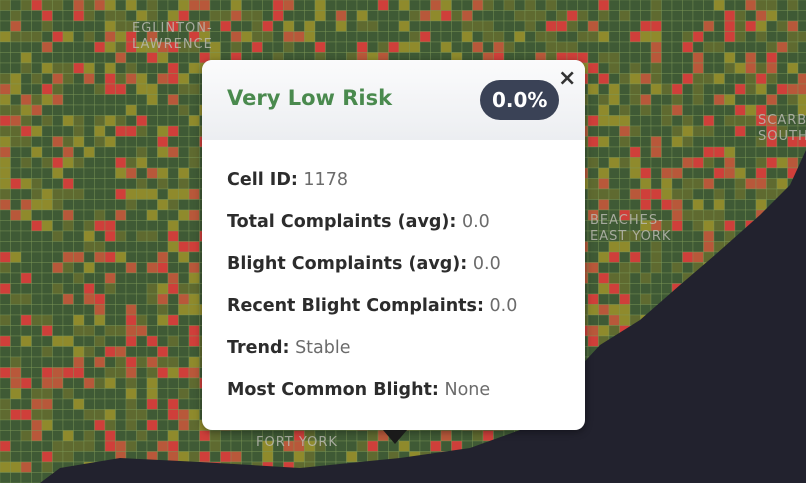 This screenshot has height=483, width=806. I want to click on map-label: BEACHES-, so click(627, 220).